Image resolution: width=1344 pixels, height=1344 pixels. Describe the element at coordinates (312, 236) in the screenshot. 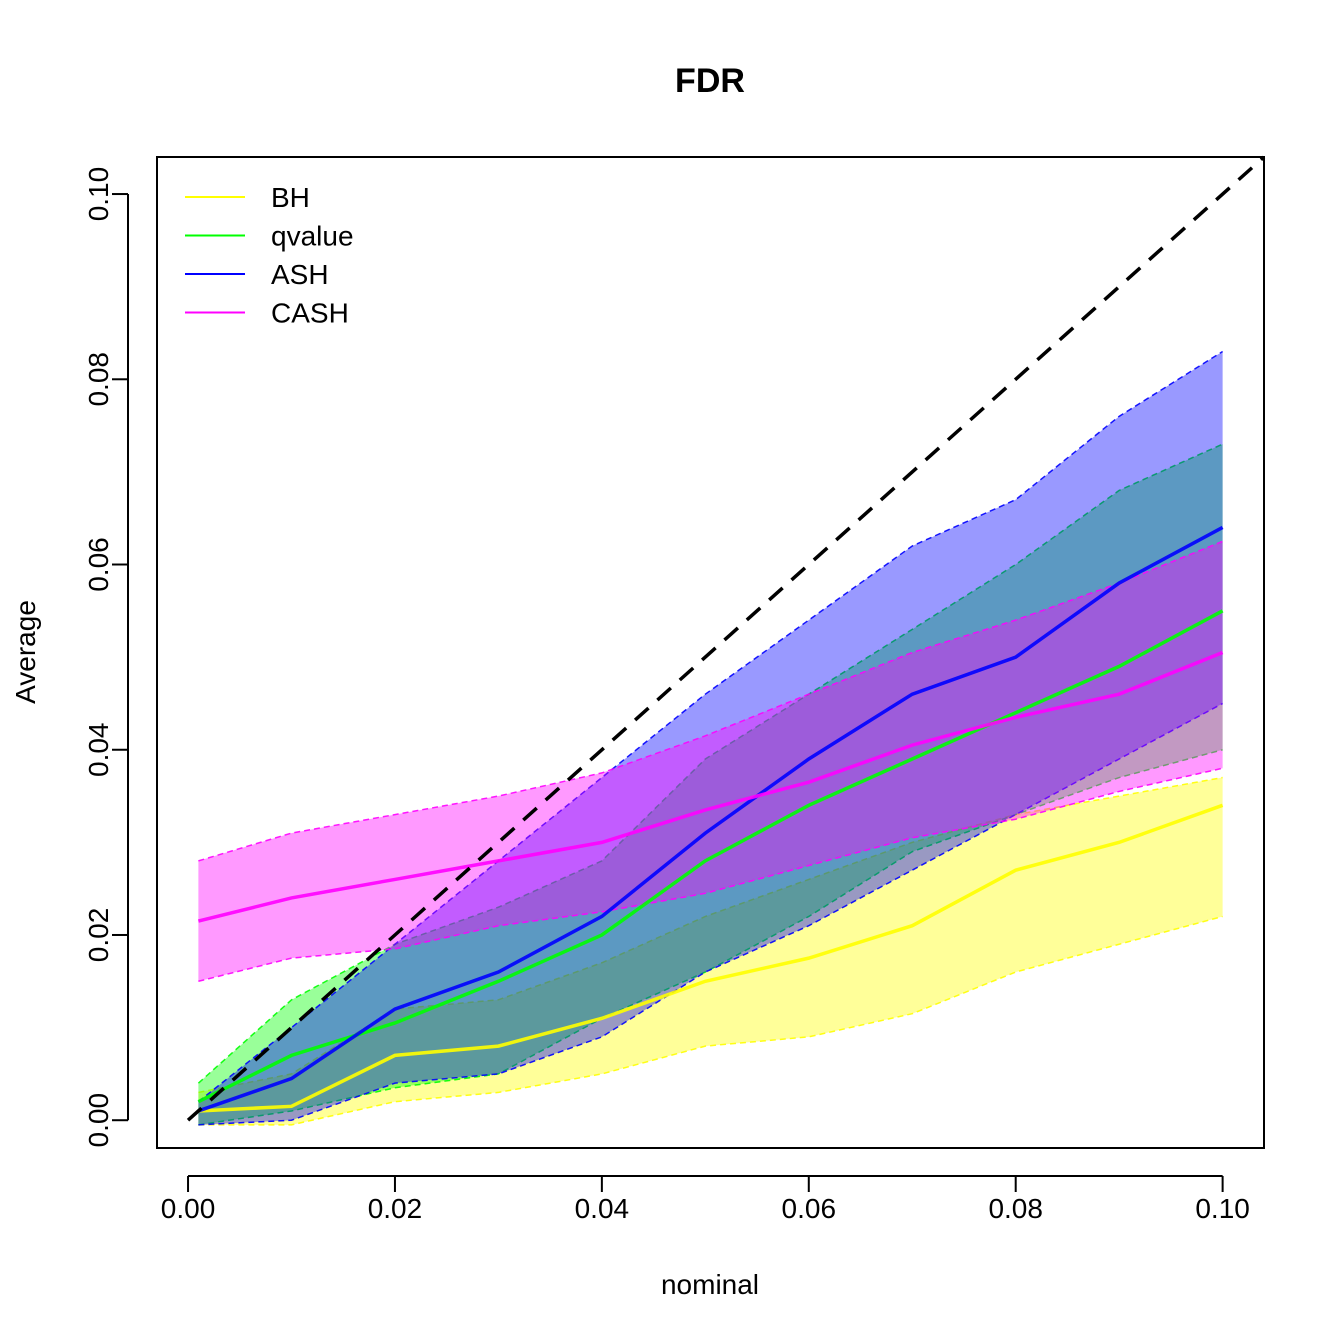

I see `legend-label-qvalue: qvalue` at that location.